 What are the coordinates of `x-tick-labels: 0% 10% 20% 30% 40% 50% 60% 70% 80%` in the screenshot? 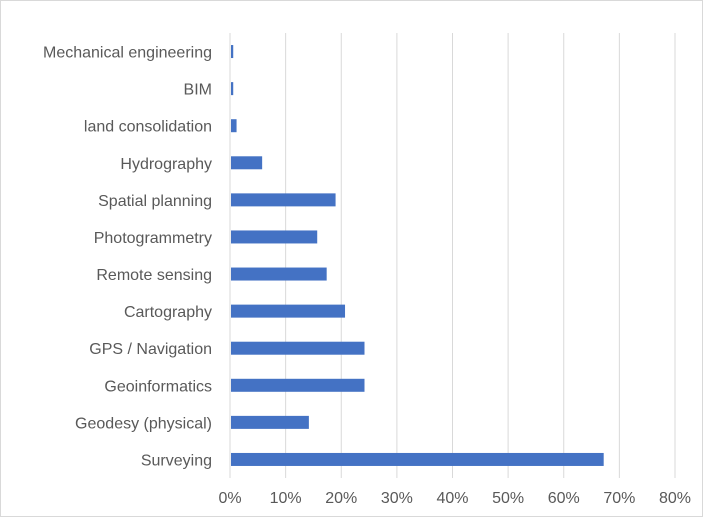 It's located at (454, 498).